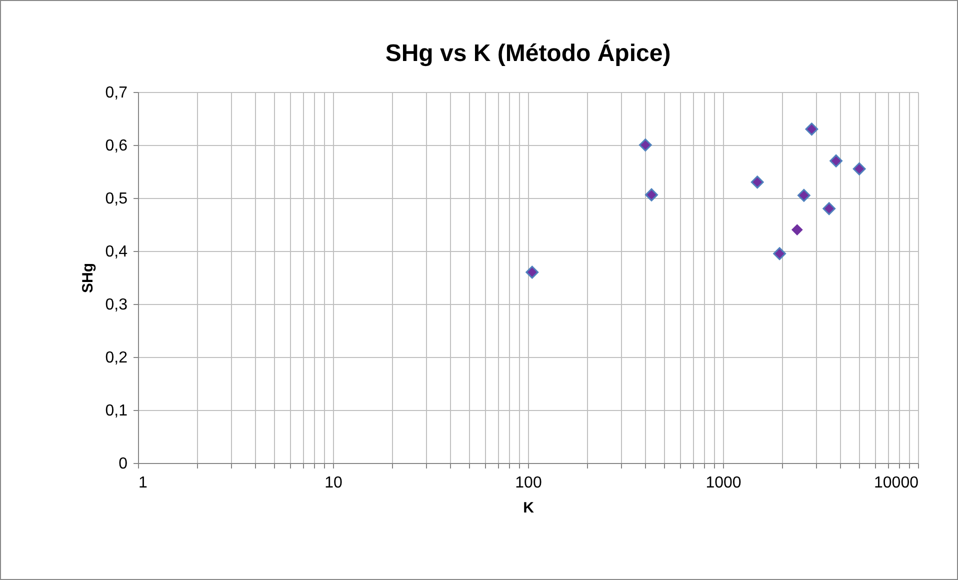 The height and width of the screenshot is (580, 958). Describe the element at coordinates (528, 483) in the screenshot. I see `x-tick-label: 100` at that location.